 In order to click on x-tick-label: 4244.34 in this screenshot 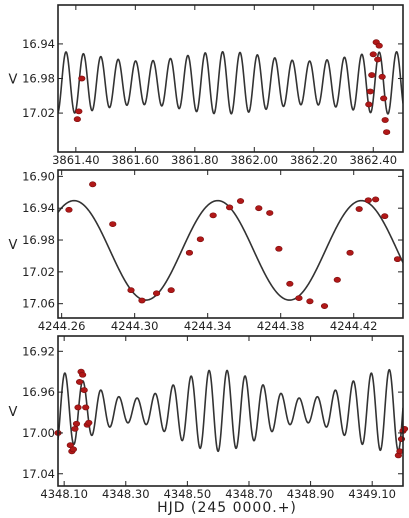, I will do `click(208, 326)`.